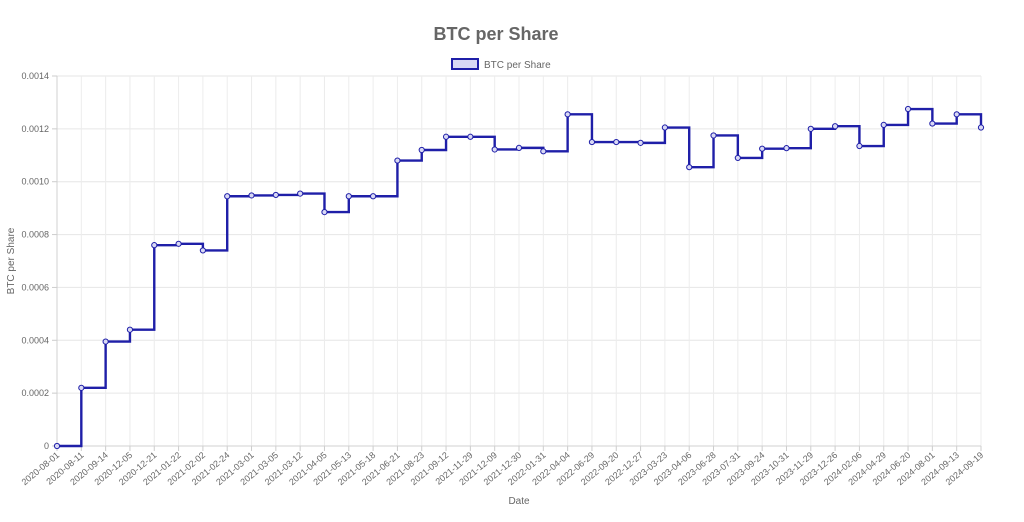  I want to click on y-tick-label: 0, so click(46, 446).